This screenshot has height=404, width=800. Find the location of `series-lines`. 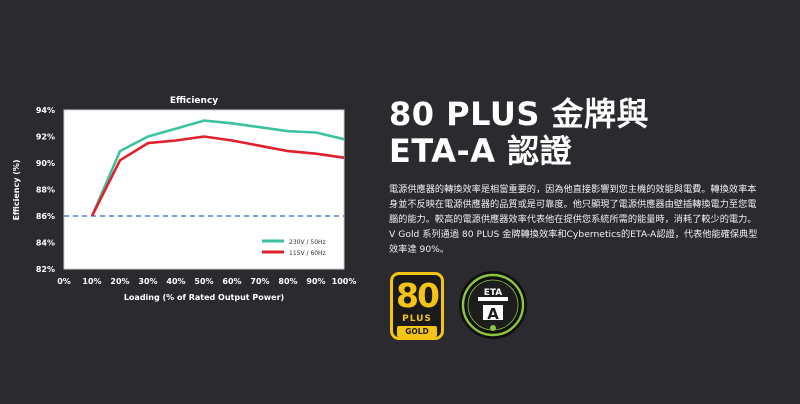

series-lines is located at coordinates (217, 168).